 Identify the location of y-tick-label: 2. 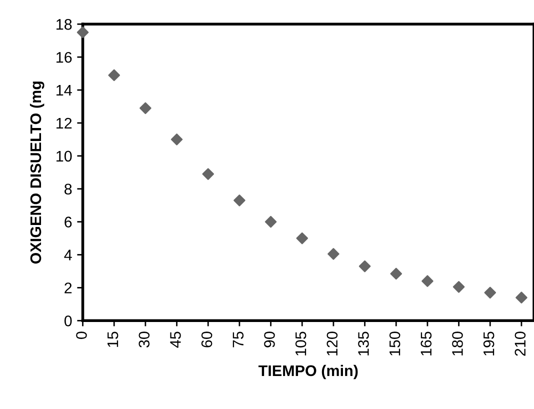
(68, 288).